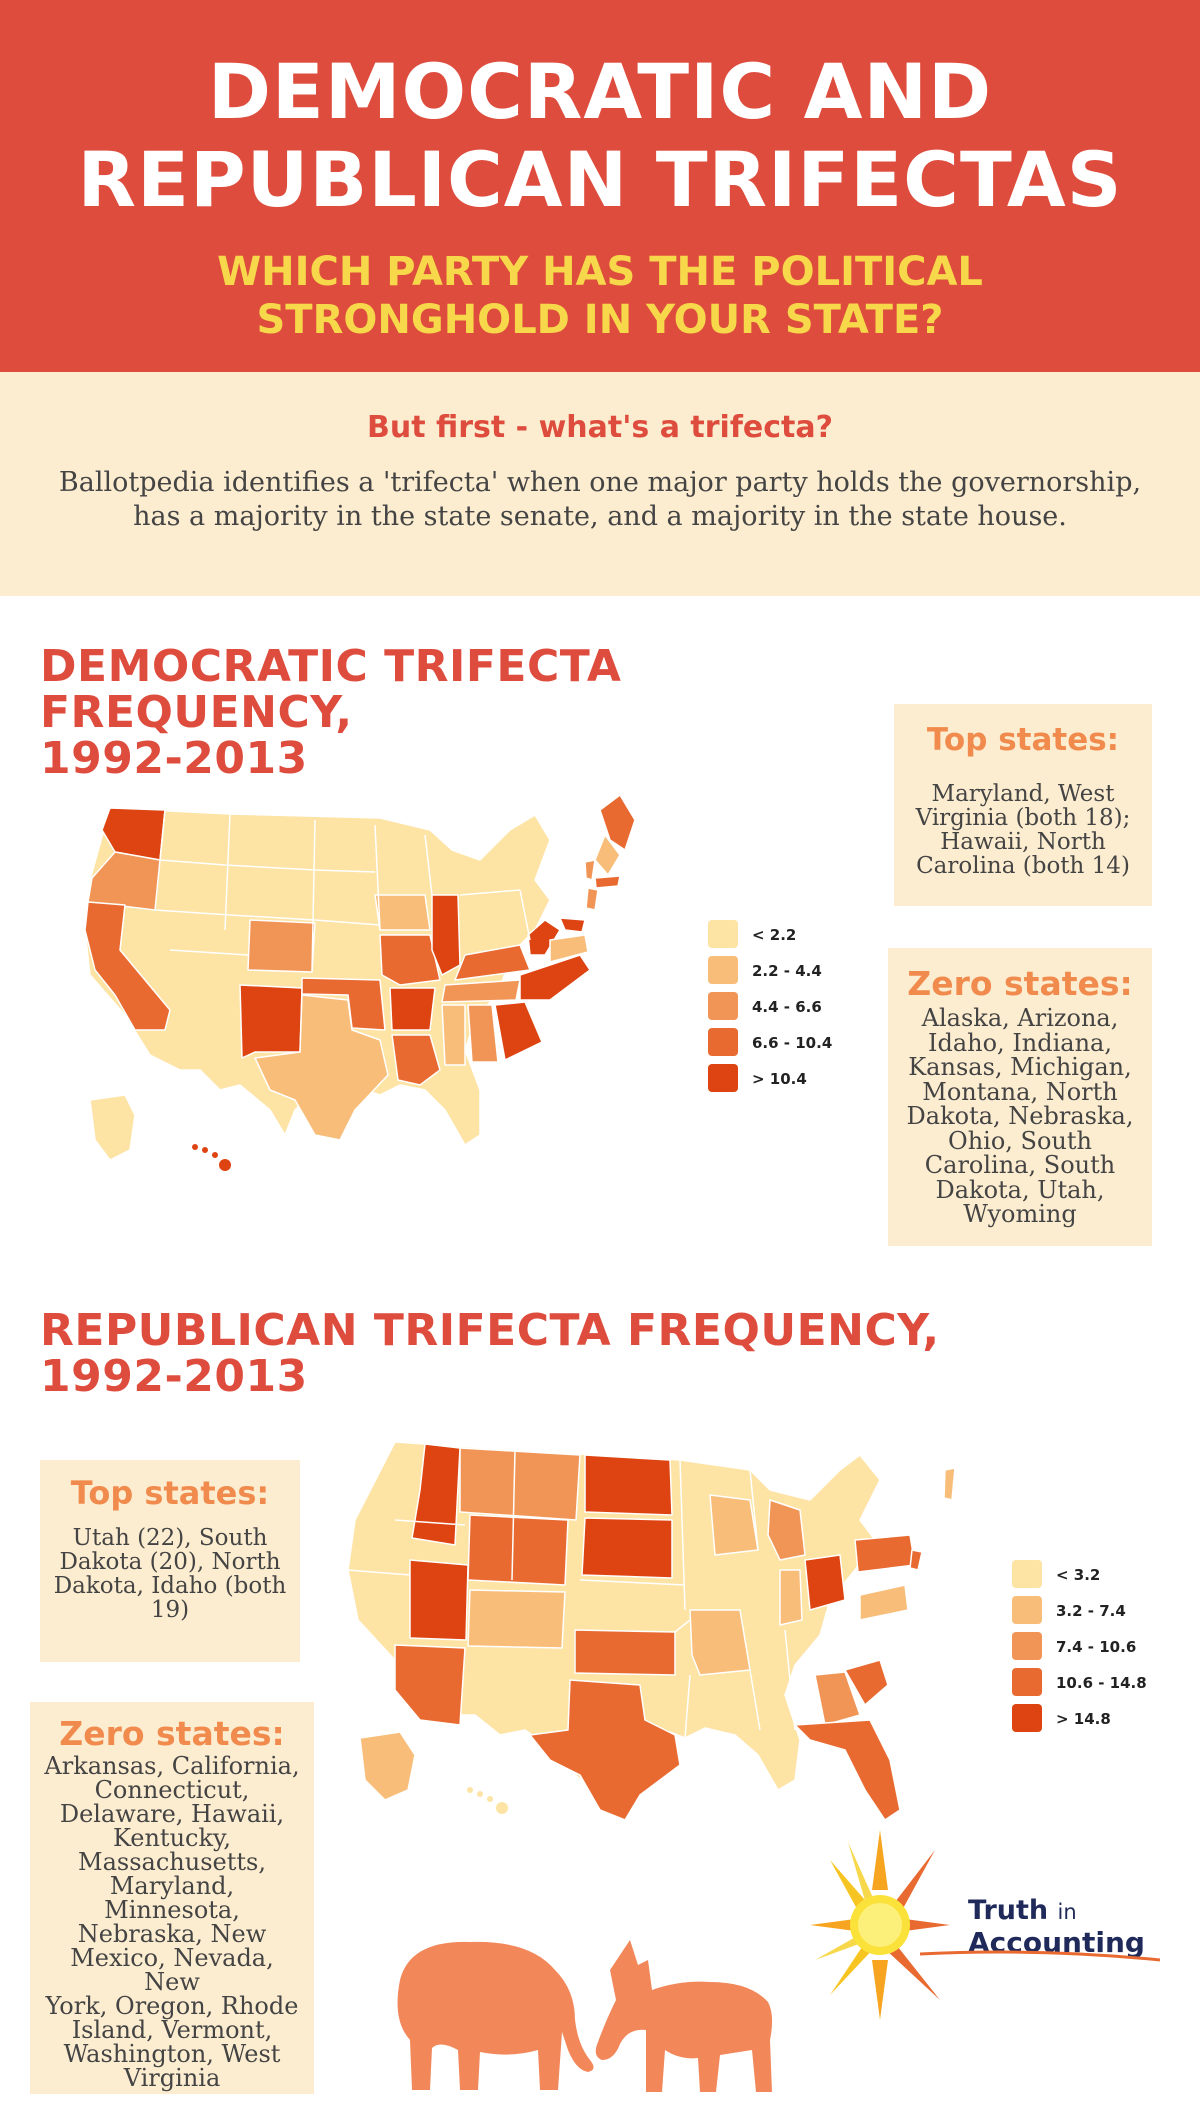 The height and width of the screenshot is (2116, 1200). I want to click on legend-label: 7.4 - 10.6, so click(1096, 1647).